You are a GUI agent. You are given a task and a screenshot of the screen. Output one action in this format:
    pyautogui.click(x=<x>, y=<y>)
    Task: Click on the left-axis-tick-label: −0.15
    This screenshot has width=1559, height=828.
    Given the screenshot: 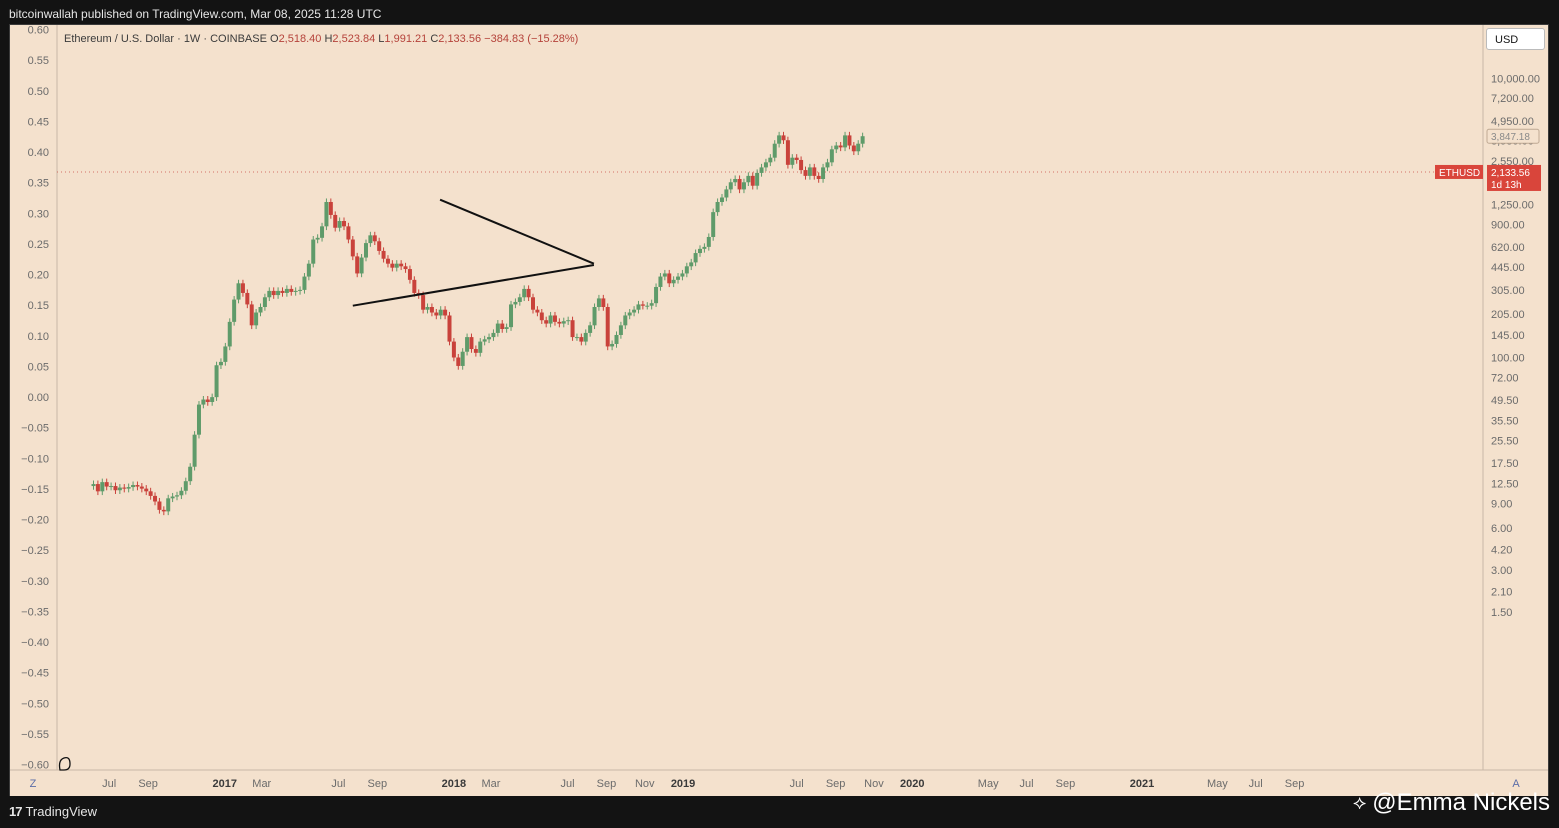 What is the action you would take?
    pyautogui.click(x=35, y=490)
    